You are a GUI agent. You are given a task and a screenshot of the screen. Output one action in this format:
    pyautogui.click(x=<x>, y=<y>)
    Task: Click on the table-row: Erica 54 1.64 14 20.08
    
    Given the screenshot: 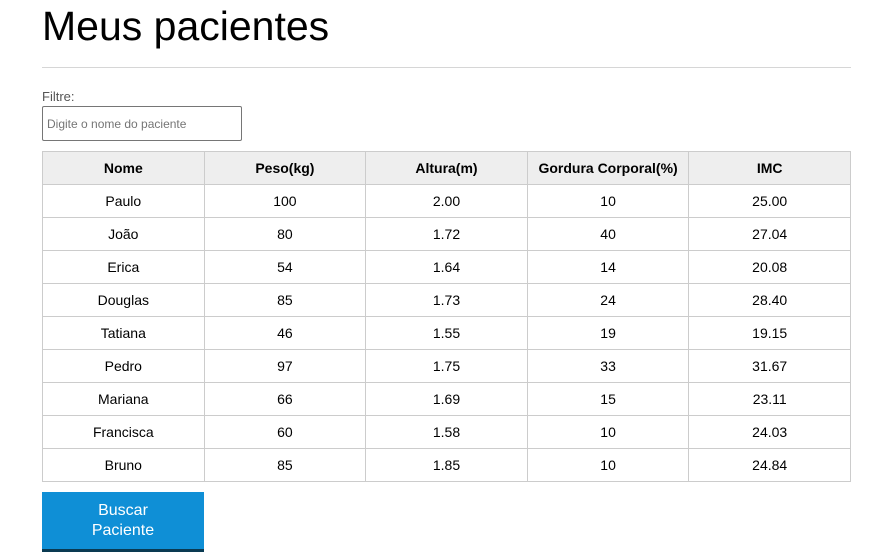 What is the action you would take?
    pyautogui.click(x=446, y=267)
    